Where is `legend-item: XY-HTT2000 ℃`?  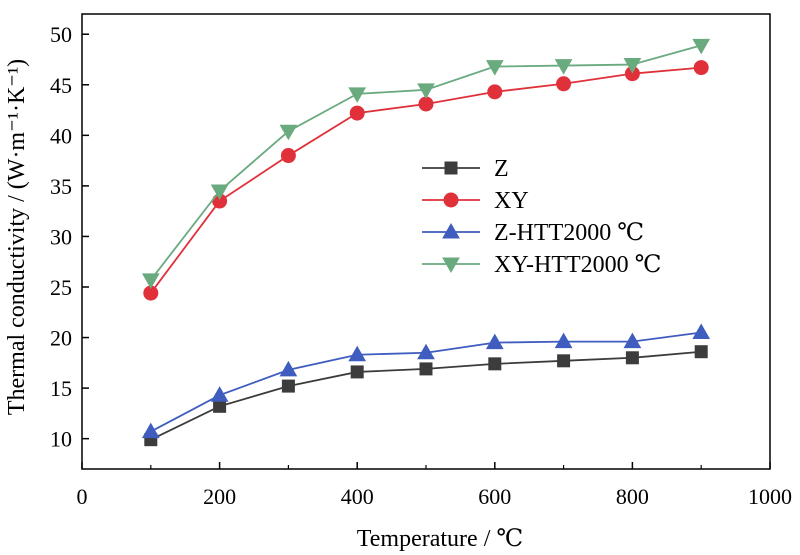
legend-item: XY-HTT2000 ℃ is located at coordinates (542, 265).